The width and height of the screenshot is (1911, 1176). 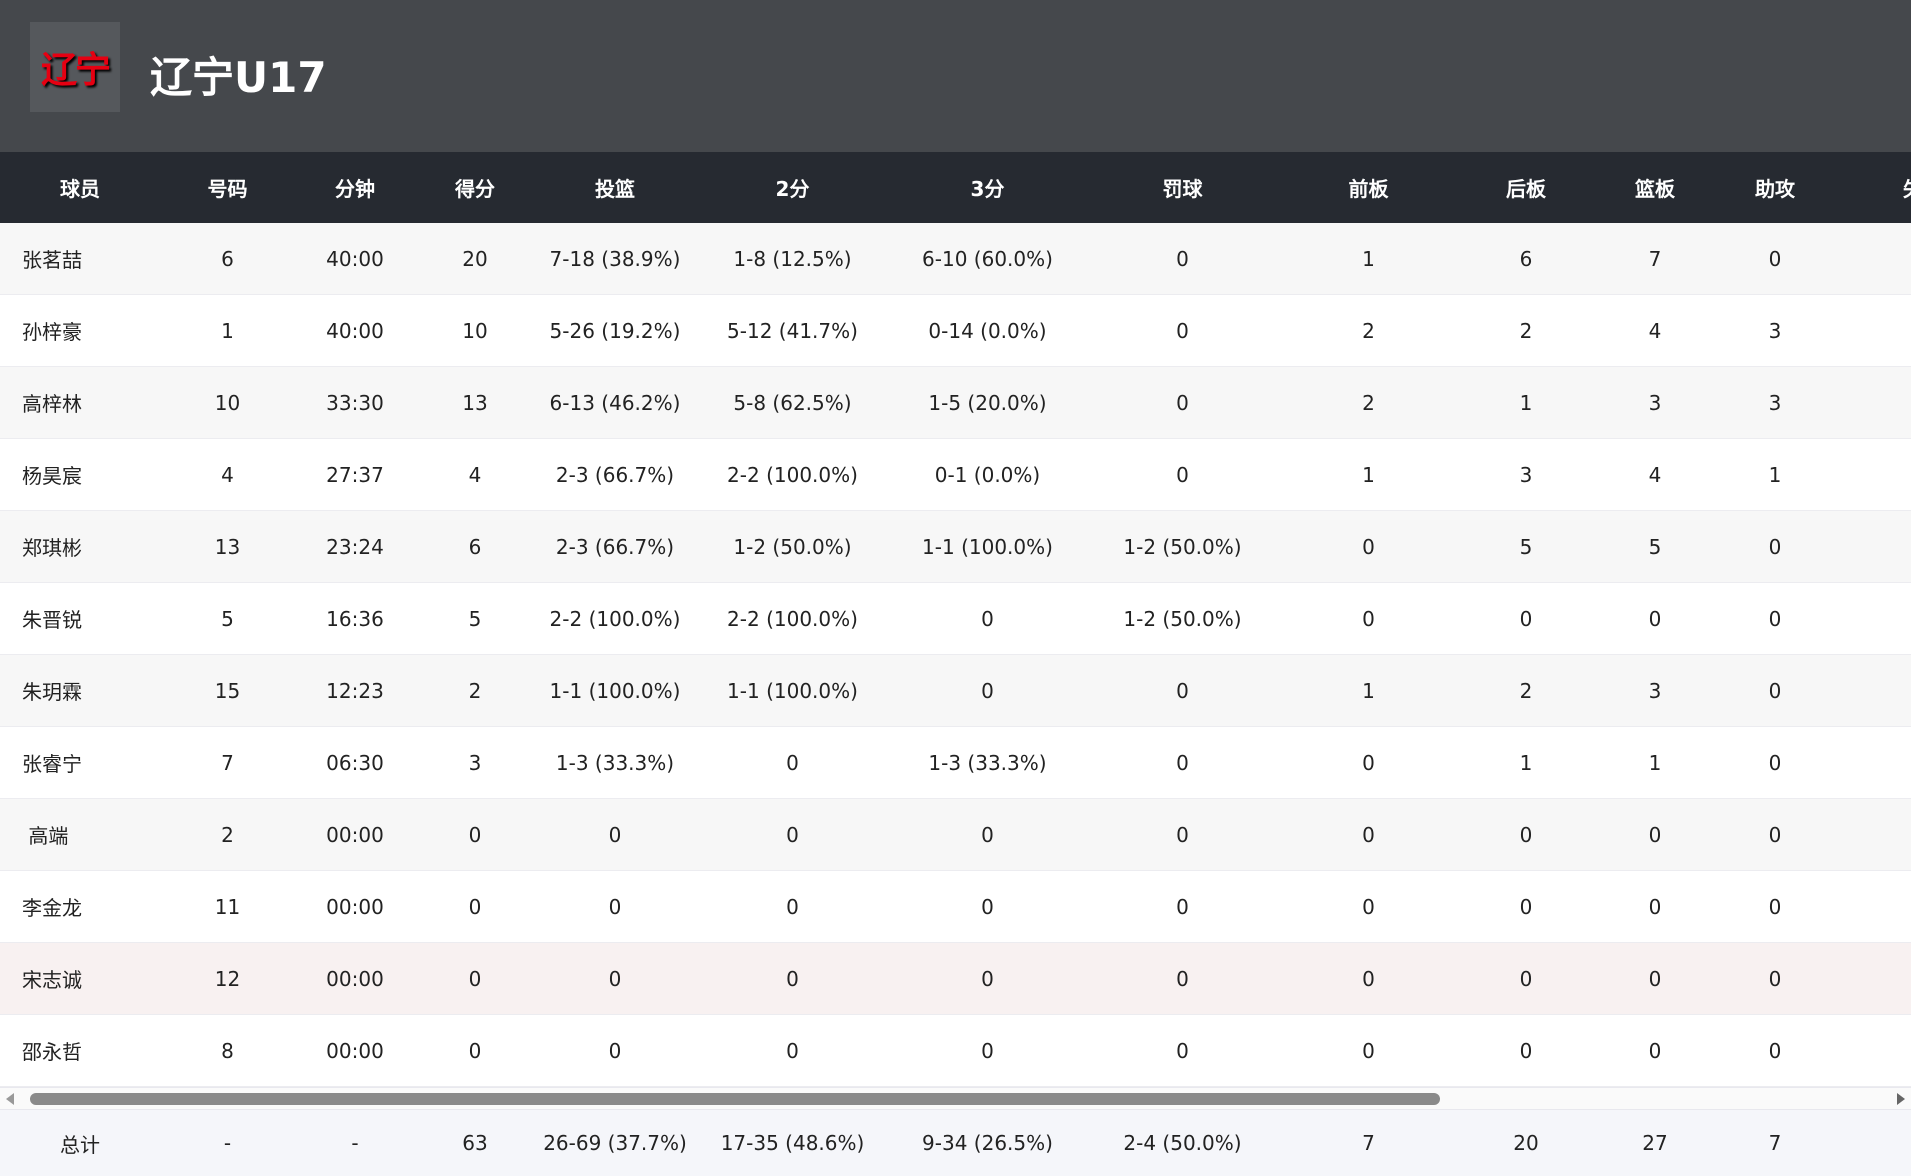 I want to click on total-cell: 8, so click(x=1873, y=1143).